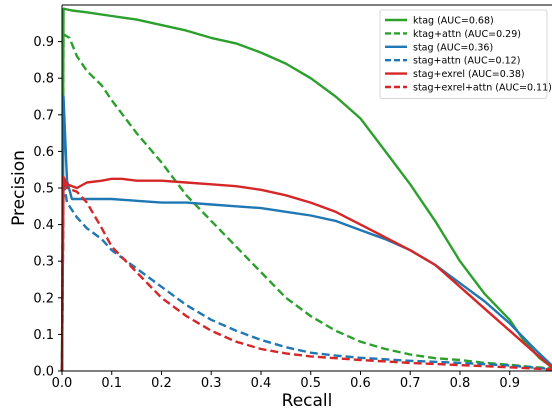  Describe the element at coordinates (161, 383) in the screenshot. I see `x-tick-label: 0.2` at that location.